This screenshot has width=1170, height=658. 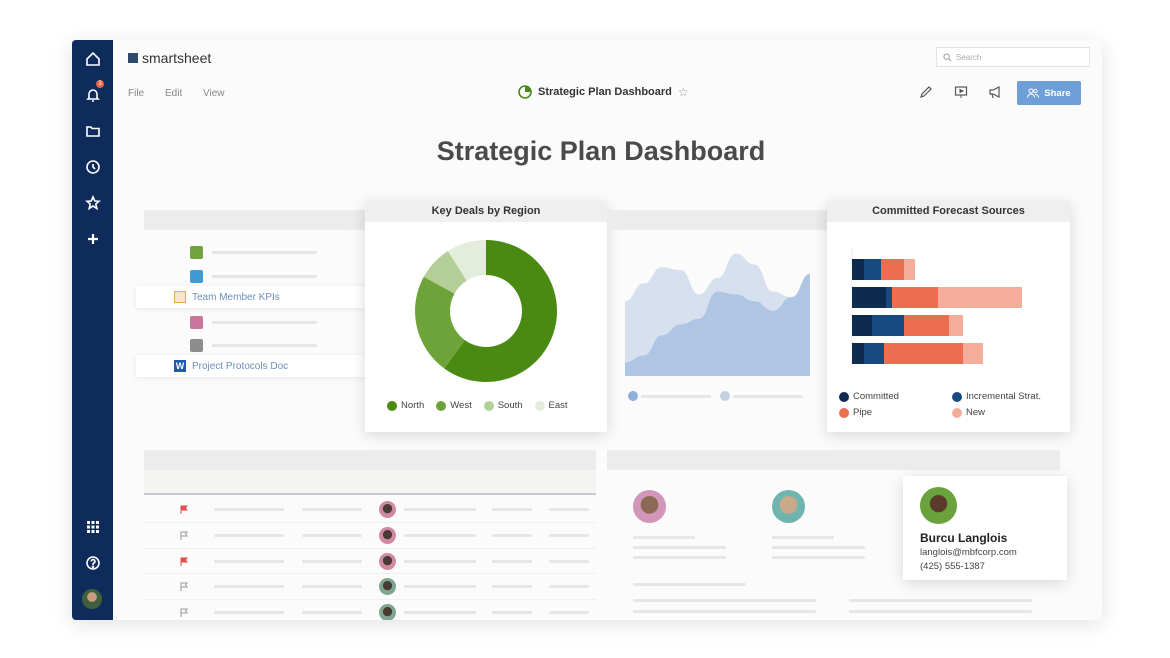 What do you see at coordinates (603, 92) in the screenshot?
I see `doc-title-bar: Strategic Plan Dashboard ☆` at bounding box center [603, 92].